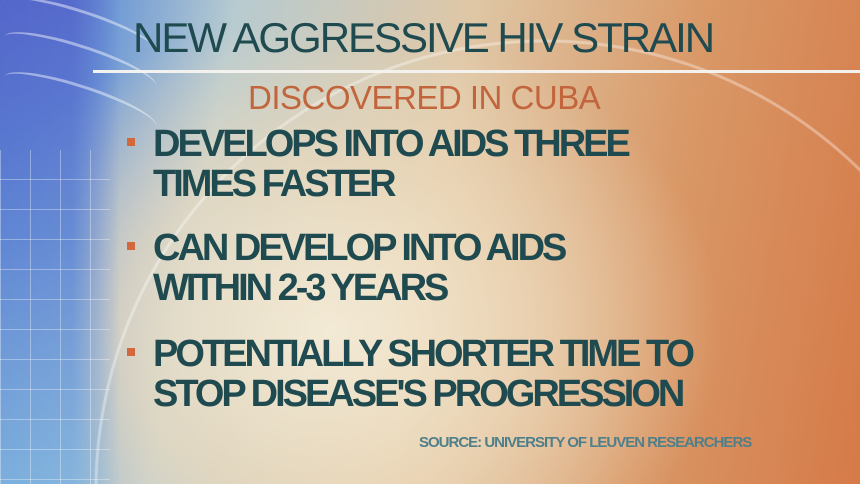 This screenshot has width=860, height=484. Describe the element at coordinates (275, 184) in the screenshot. I see `bullet-line: TIMES FASTER` at that location.